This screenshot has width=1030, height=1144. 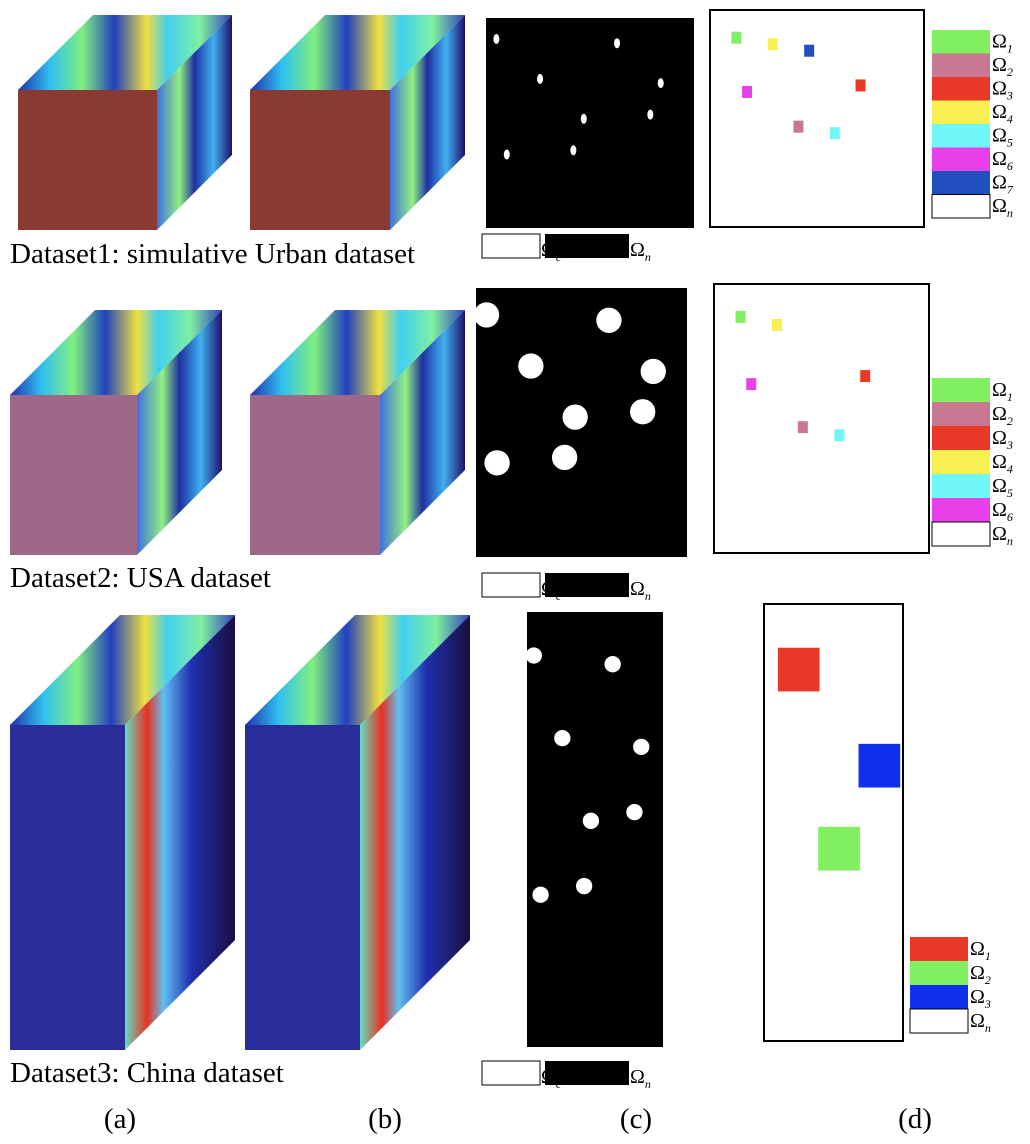 I want to click on legend-label: Ω7, so click(x=1003, y=184).